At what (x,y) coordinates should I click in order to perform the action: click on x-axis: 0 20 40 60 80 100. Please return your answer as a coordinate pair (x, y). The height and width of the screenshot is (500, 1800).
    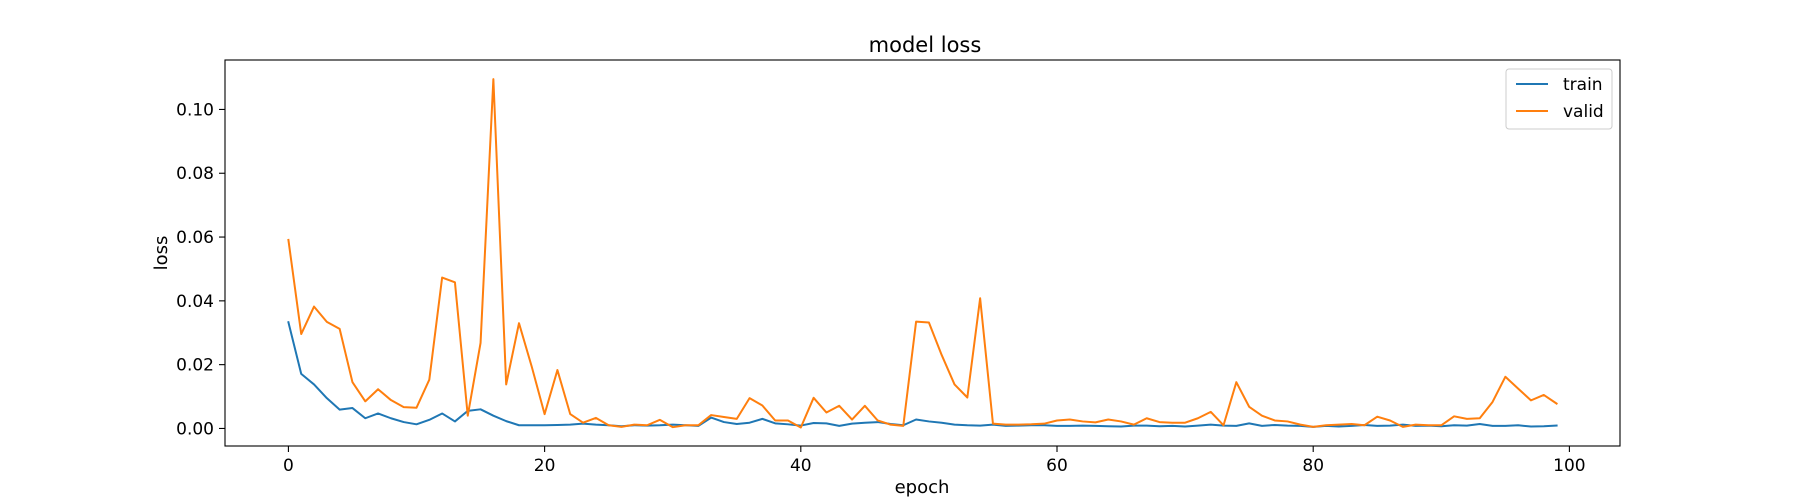
    Looking at the image, I should click on (934, 461).